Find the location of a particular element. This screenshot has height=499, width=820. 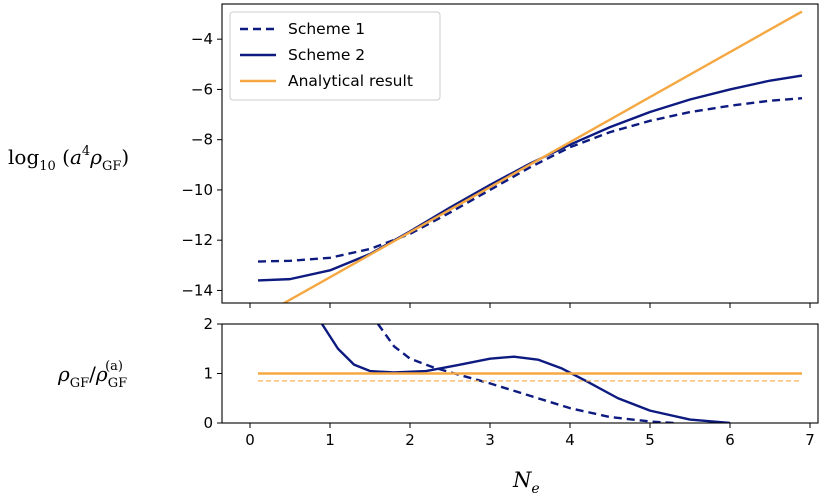

x-tick-label: 1 is located at coordinates (330, 440).